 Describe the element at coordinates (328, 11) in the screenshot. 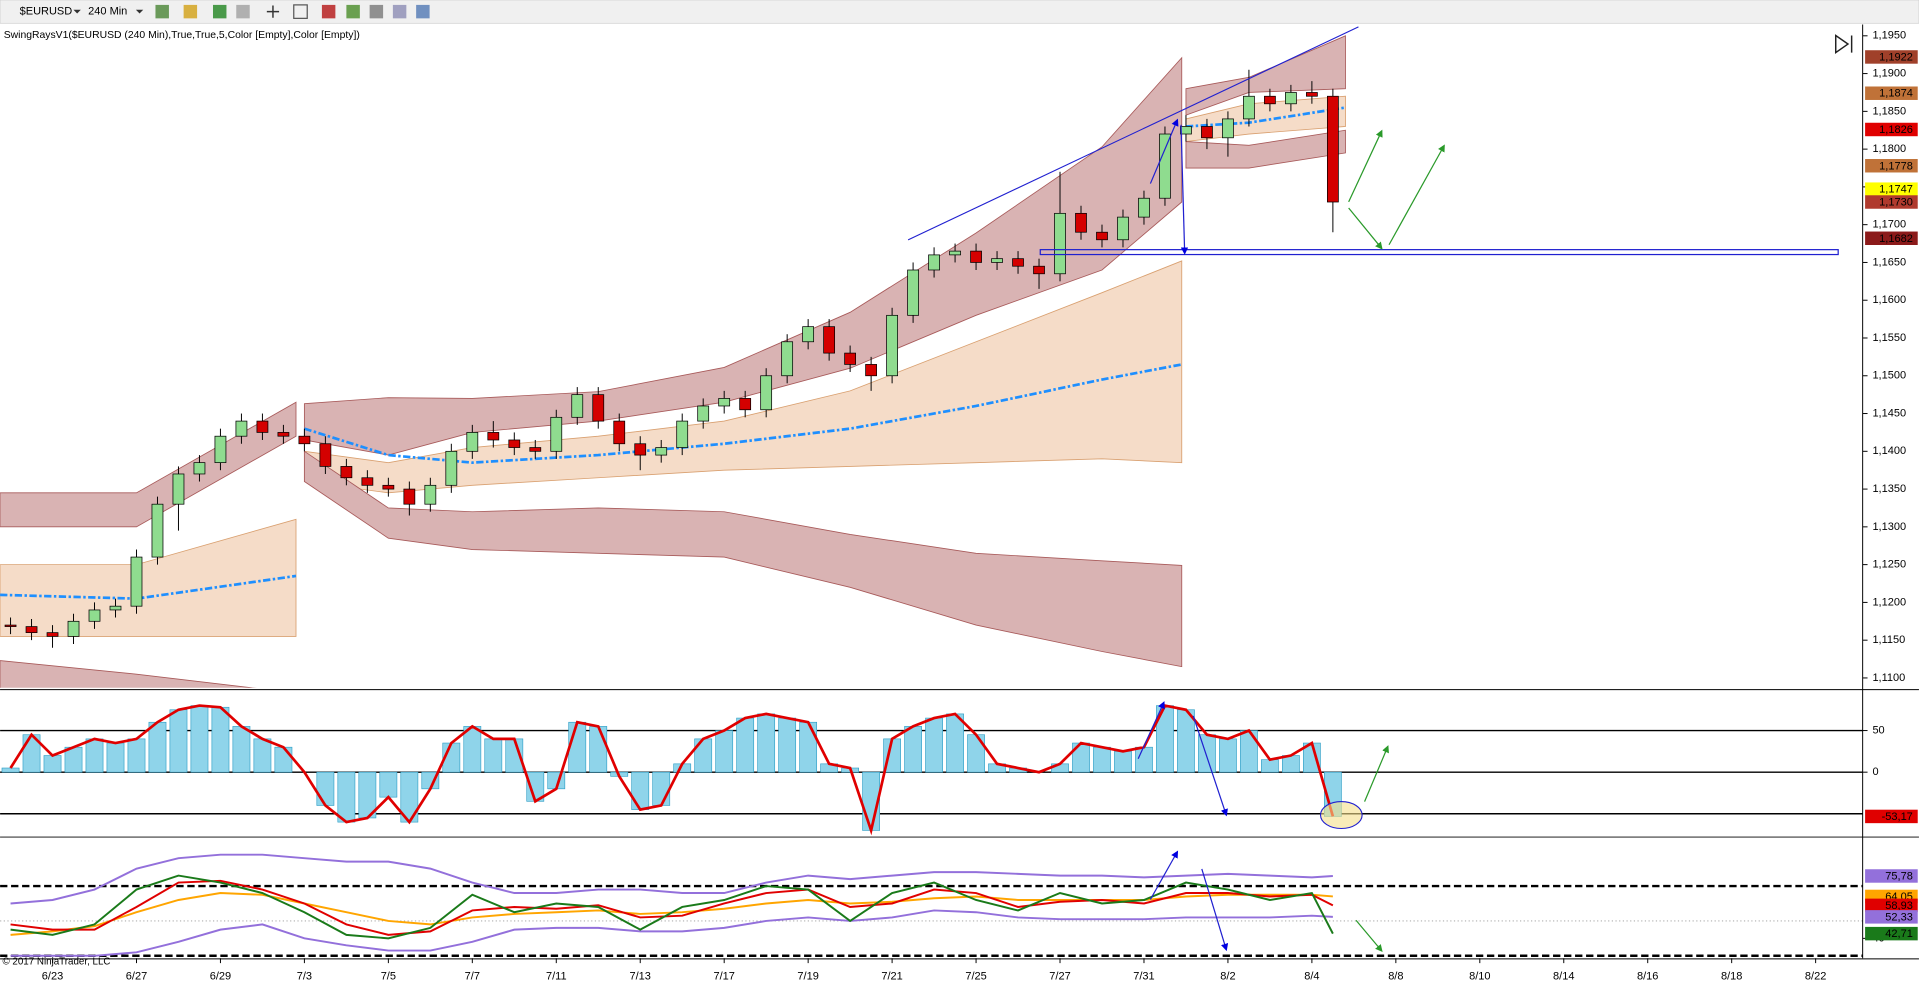

I see `strategy-button` at that location.